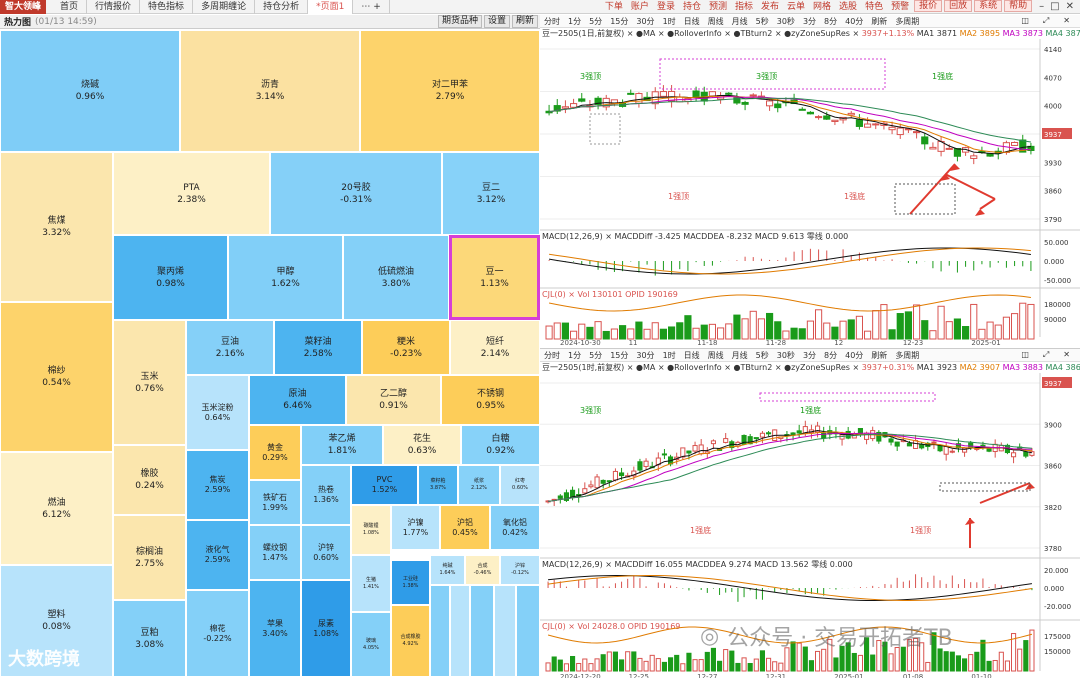 The image size is (1080, 681). I want to click on heatmap-cell-5: 20号胶 -0.31%, so click(356, 193).